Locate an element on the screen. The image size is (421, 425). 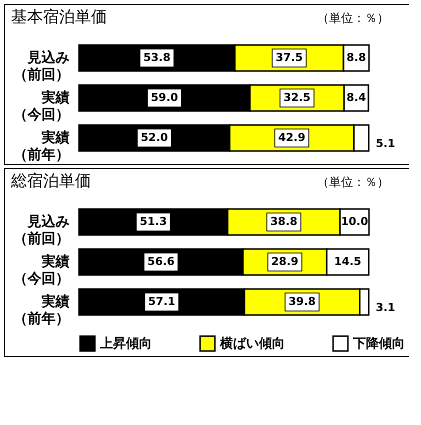
data-label: 14.5 is located at coordinates (348, 261).